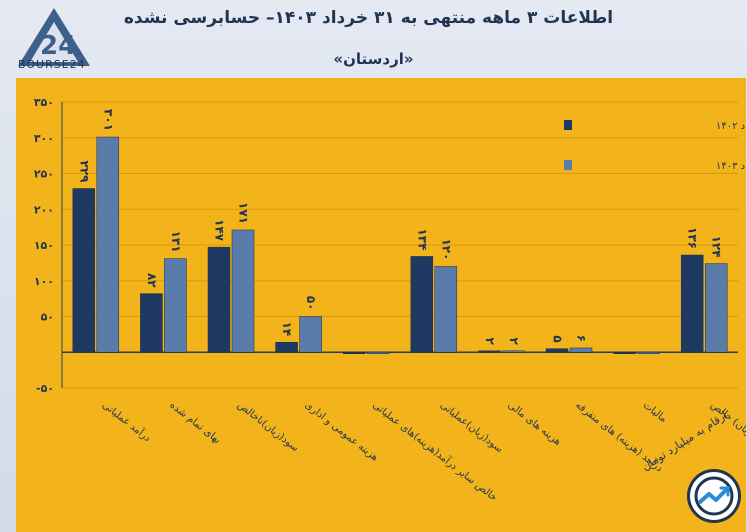  Describe the element at coordinates (714, 496) in the screenshot. I see `trend-logo-icon` at that location.